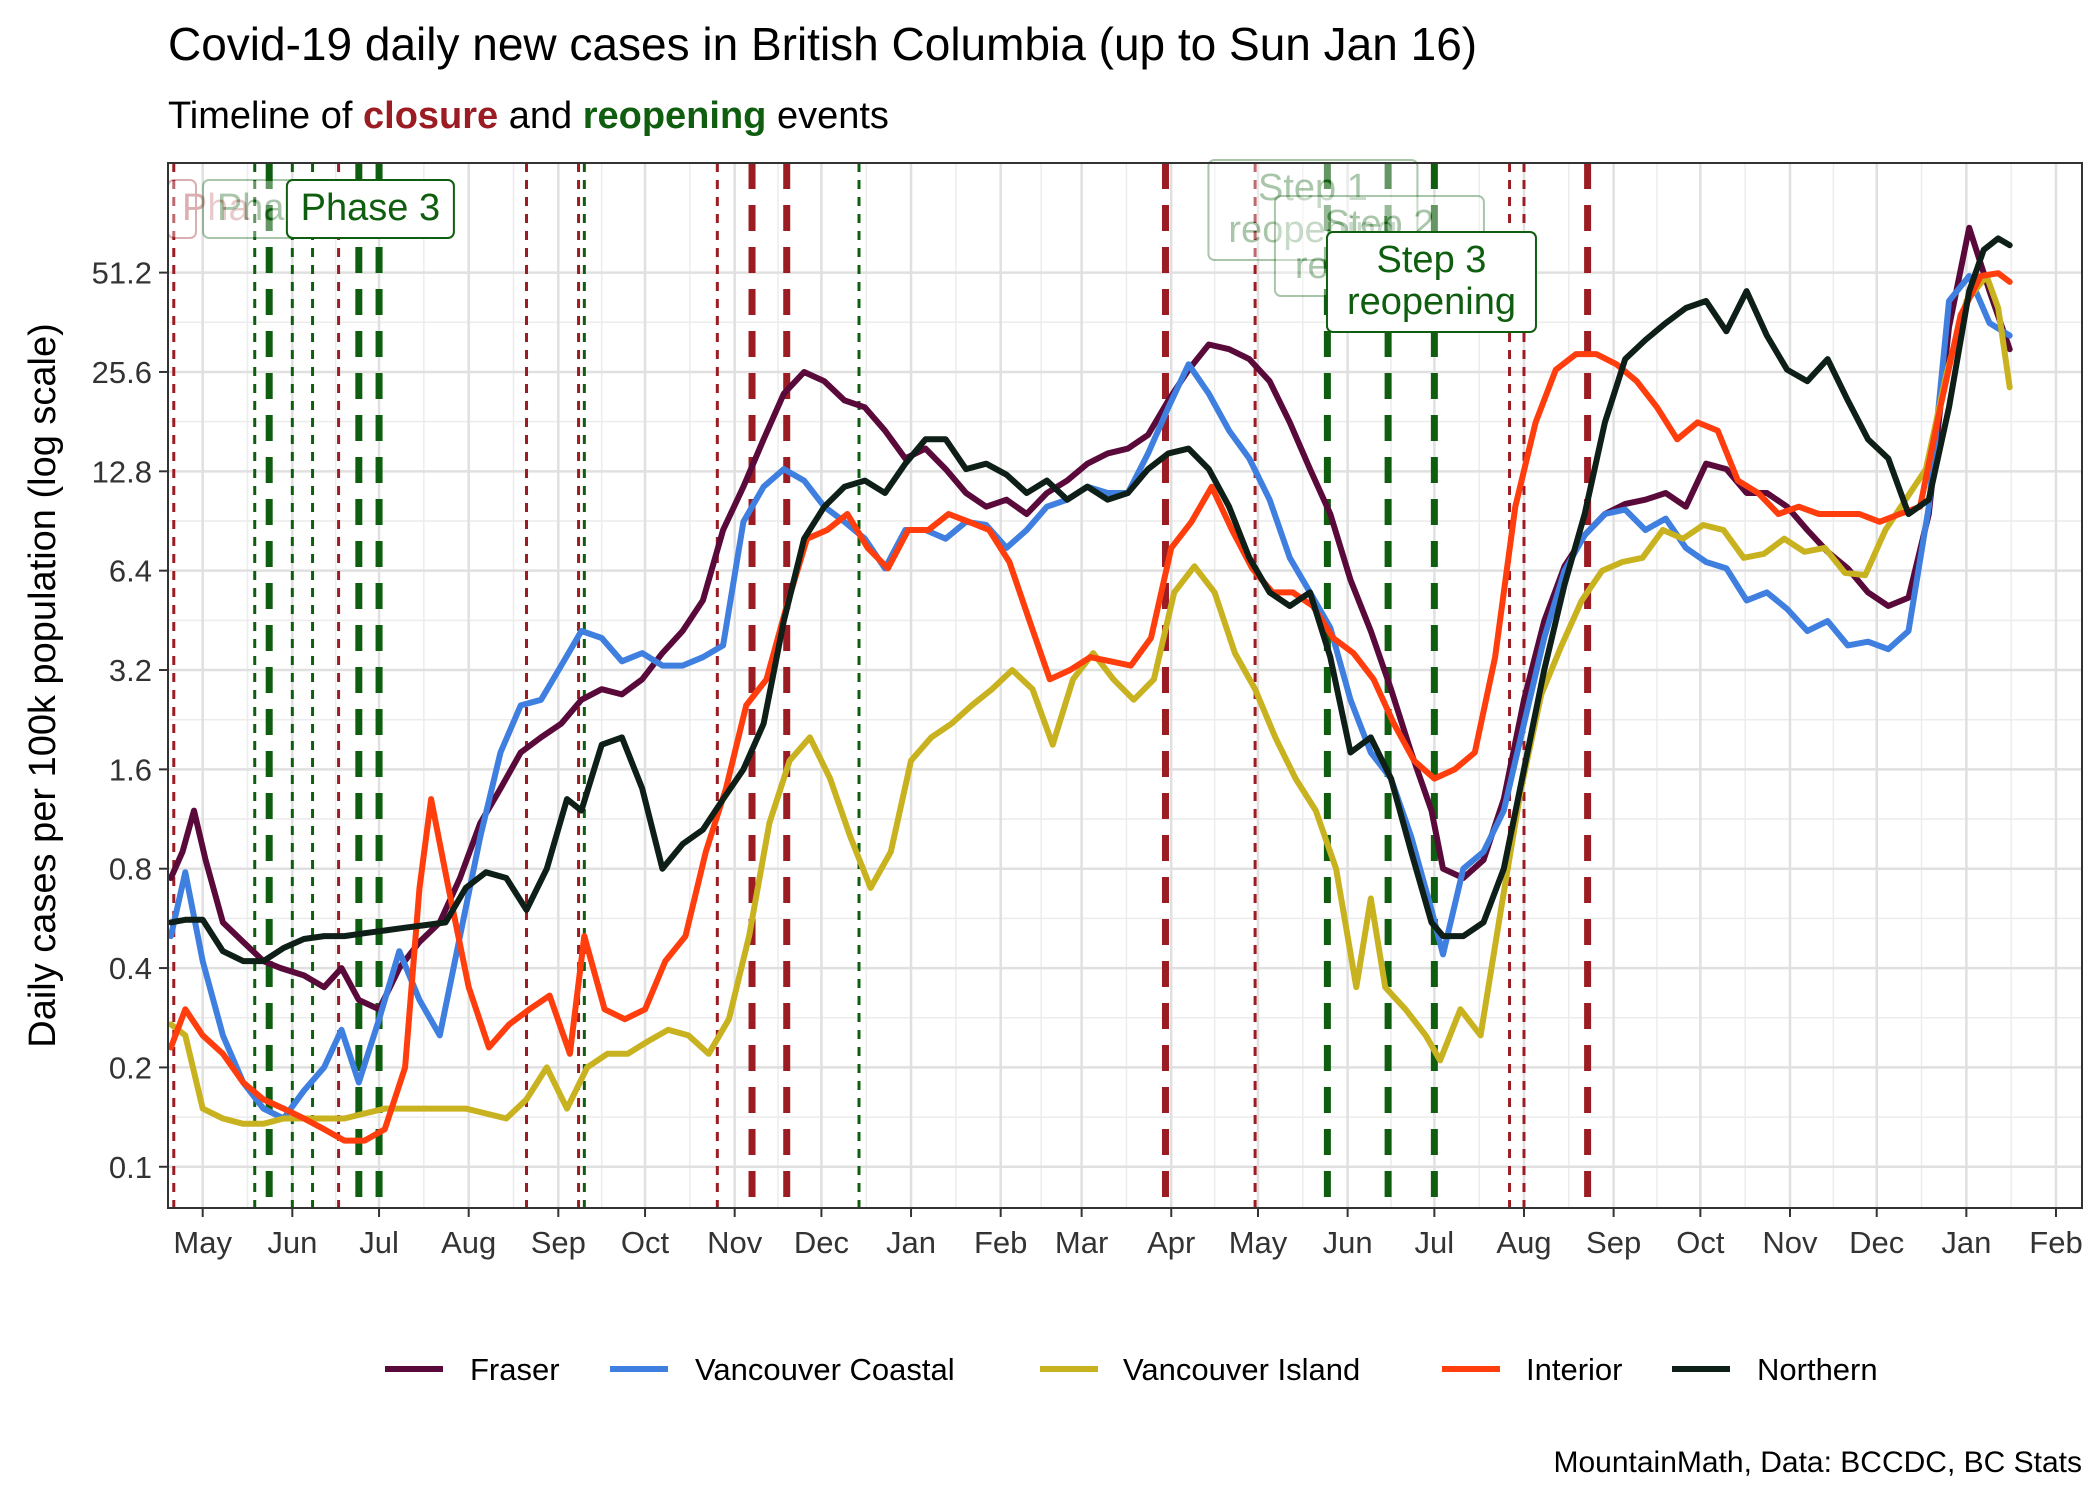 This screenshot has width=2100, height=1500. I want to click on y-tick-label: 6.4, so click(130, 571).